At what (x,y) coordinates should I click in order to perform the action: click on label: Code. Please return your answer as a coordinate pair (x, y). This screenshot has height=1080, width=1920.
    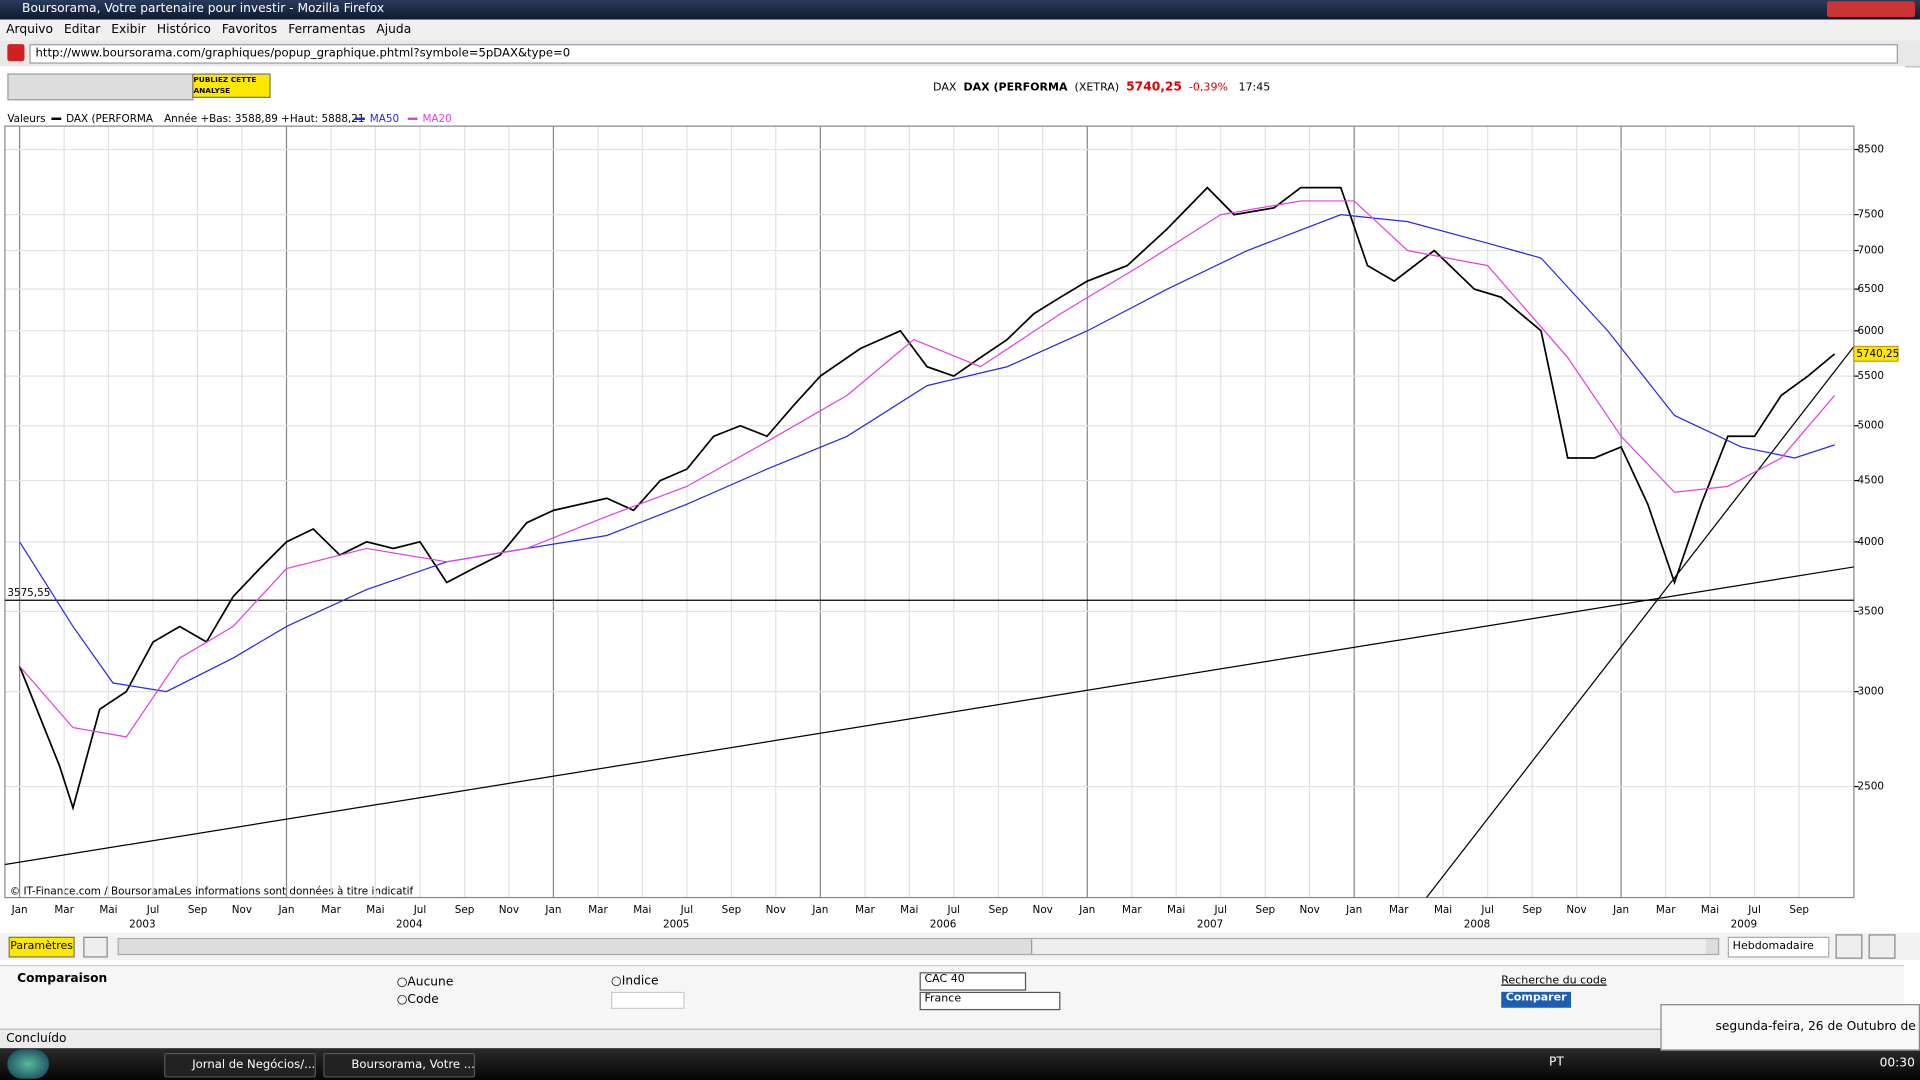
    Looking at the image, I should click on (423, 1000).